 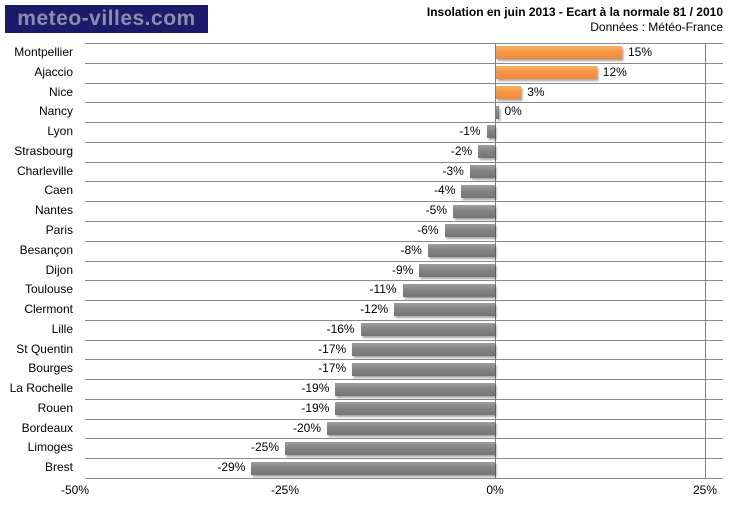 I want to click on city-label: Limoges, so click(x=50, y=447).